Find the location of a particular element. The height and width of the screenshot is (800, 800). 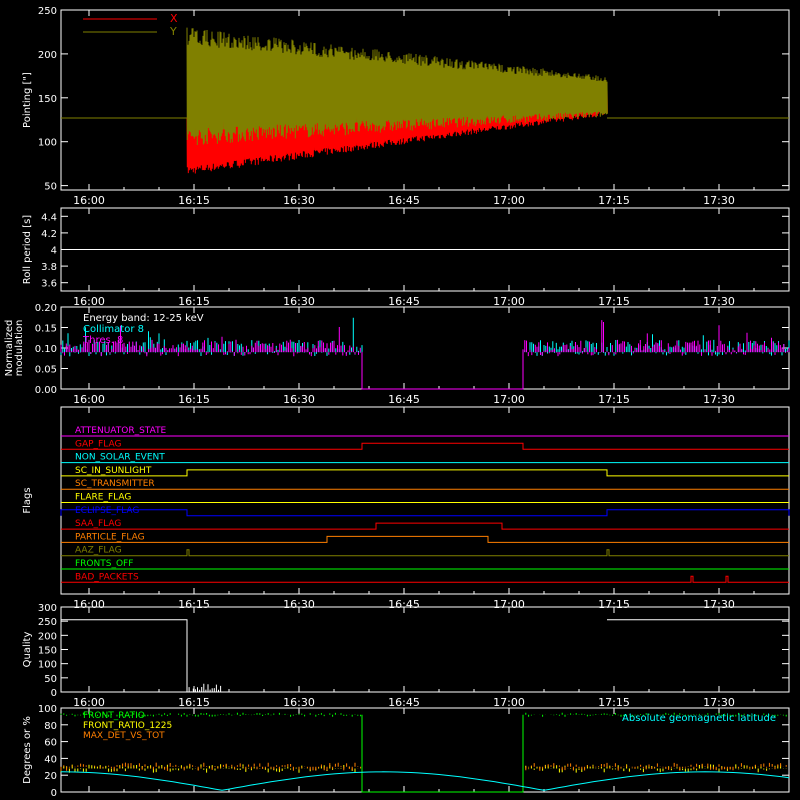

modulation-gap is located at coordinates (442, 371).